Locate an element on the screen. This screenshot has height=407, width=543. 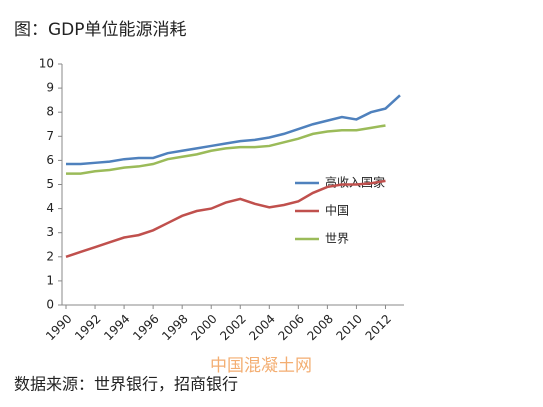
x-tick-label: 2006 is located at coordinates (290, 327).